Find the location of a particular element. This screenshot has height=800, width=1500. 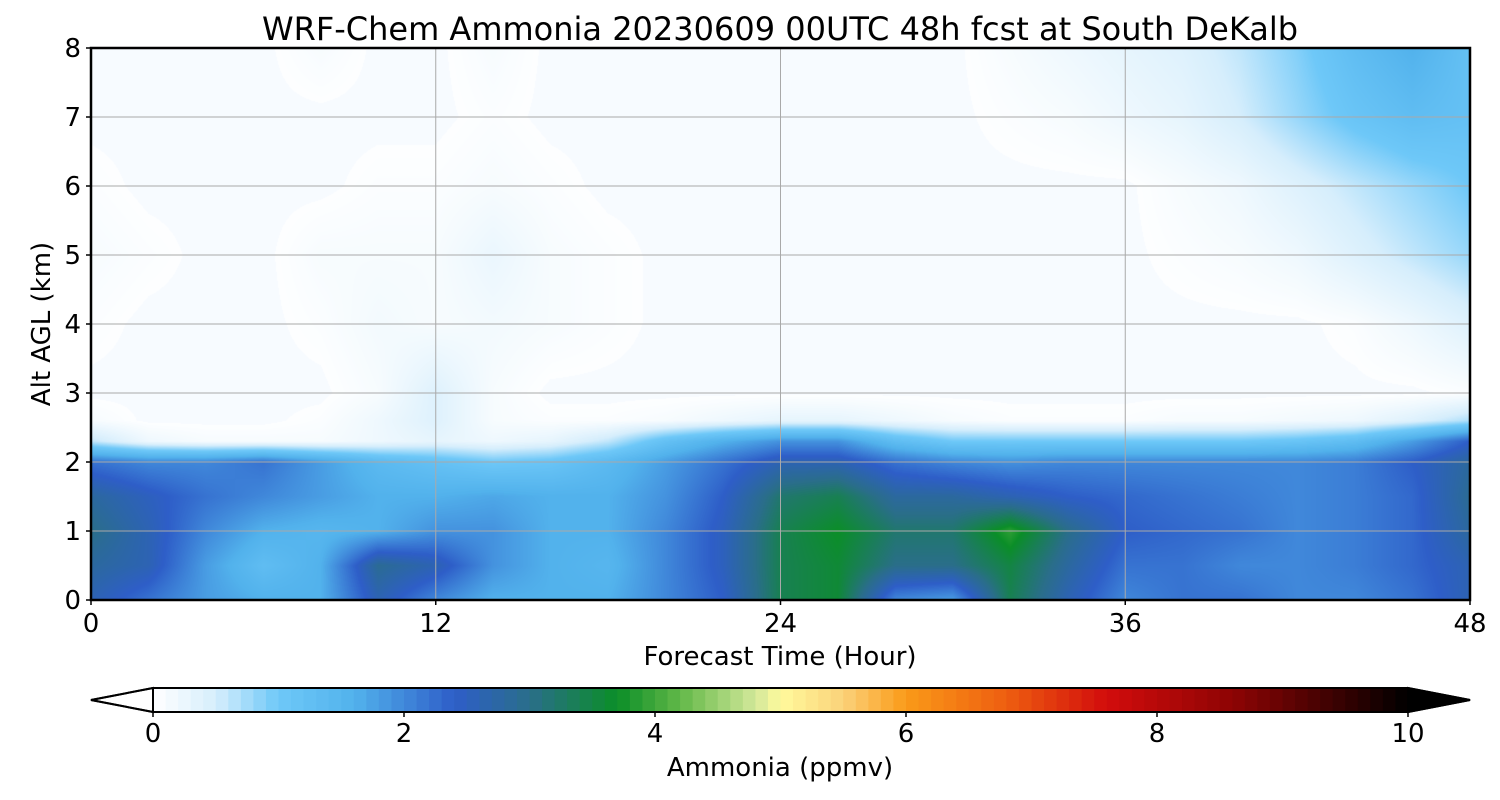

colorbar-label: Ammonia (ppmv) is located at coordinates (780, 768).